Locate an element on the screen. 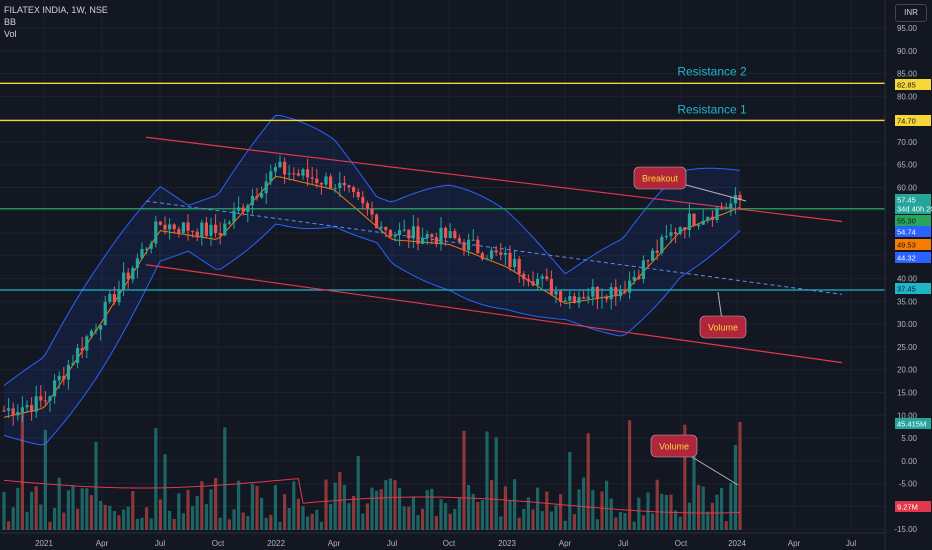 This screenshot has width=932, height=550. channel-mid-line is located at coordinates (494, 247).